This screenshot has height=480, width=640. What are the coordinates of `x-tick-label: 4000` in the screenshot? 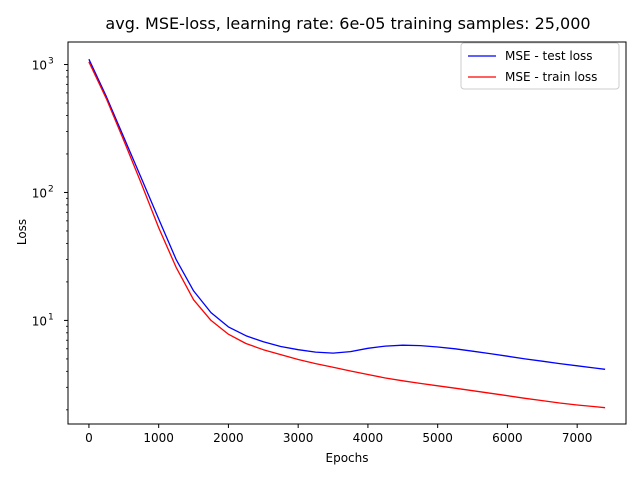 It's located at (368, 438).